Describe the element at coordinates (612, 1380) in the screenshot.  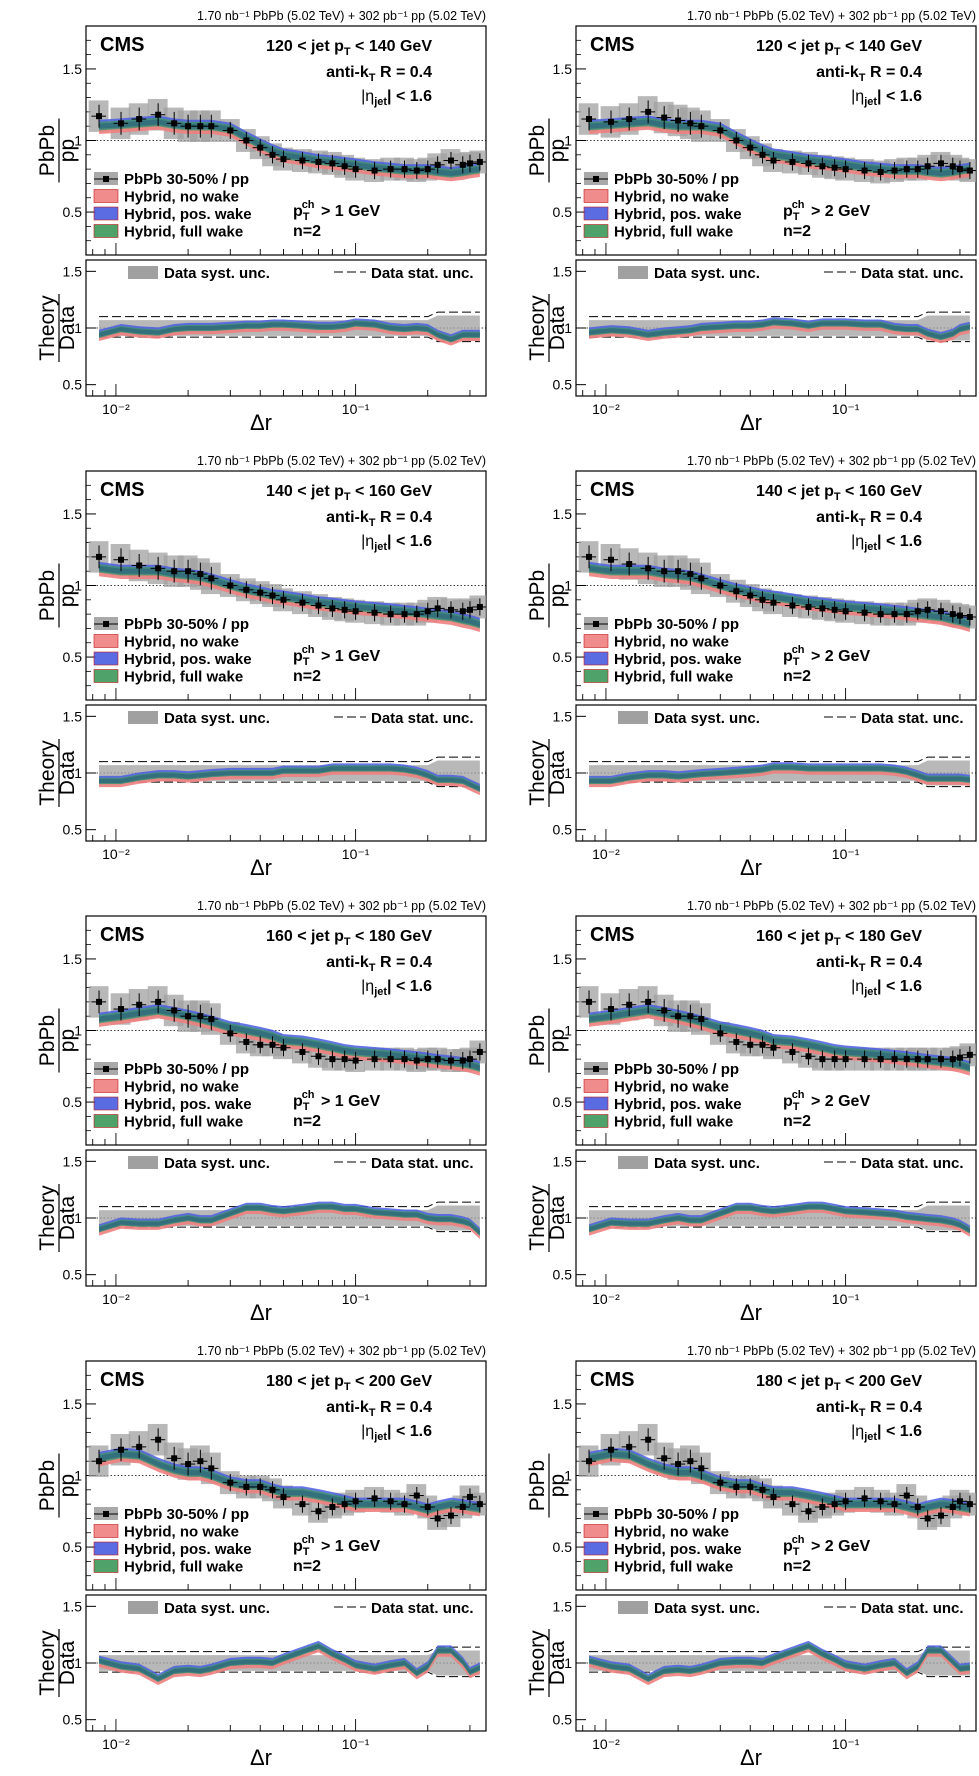
I see `cms-label: CMS` at that location.